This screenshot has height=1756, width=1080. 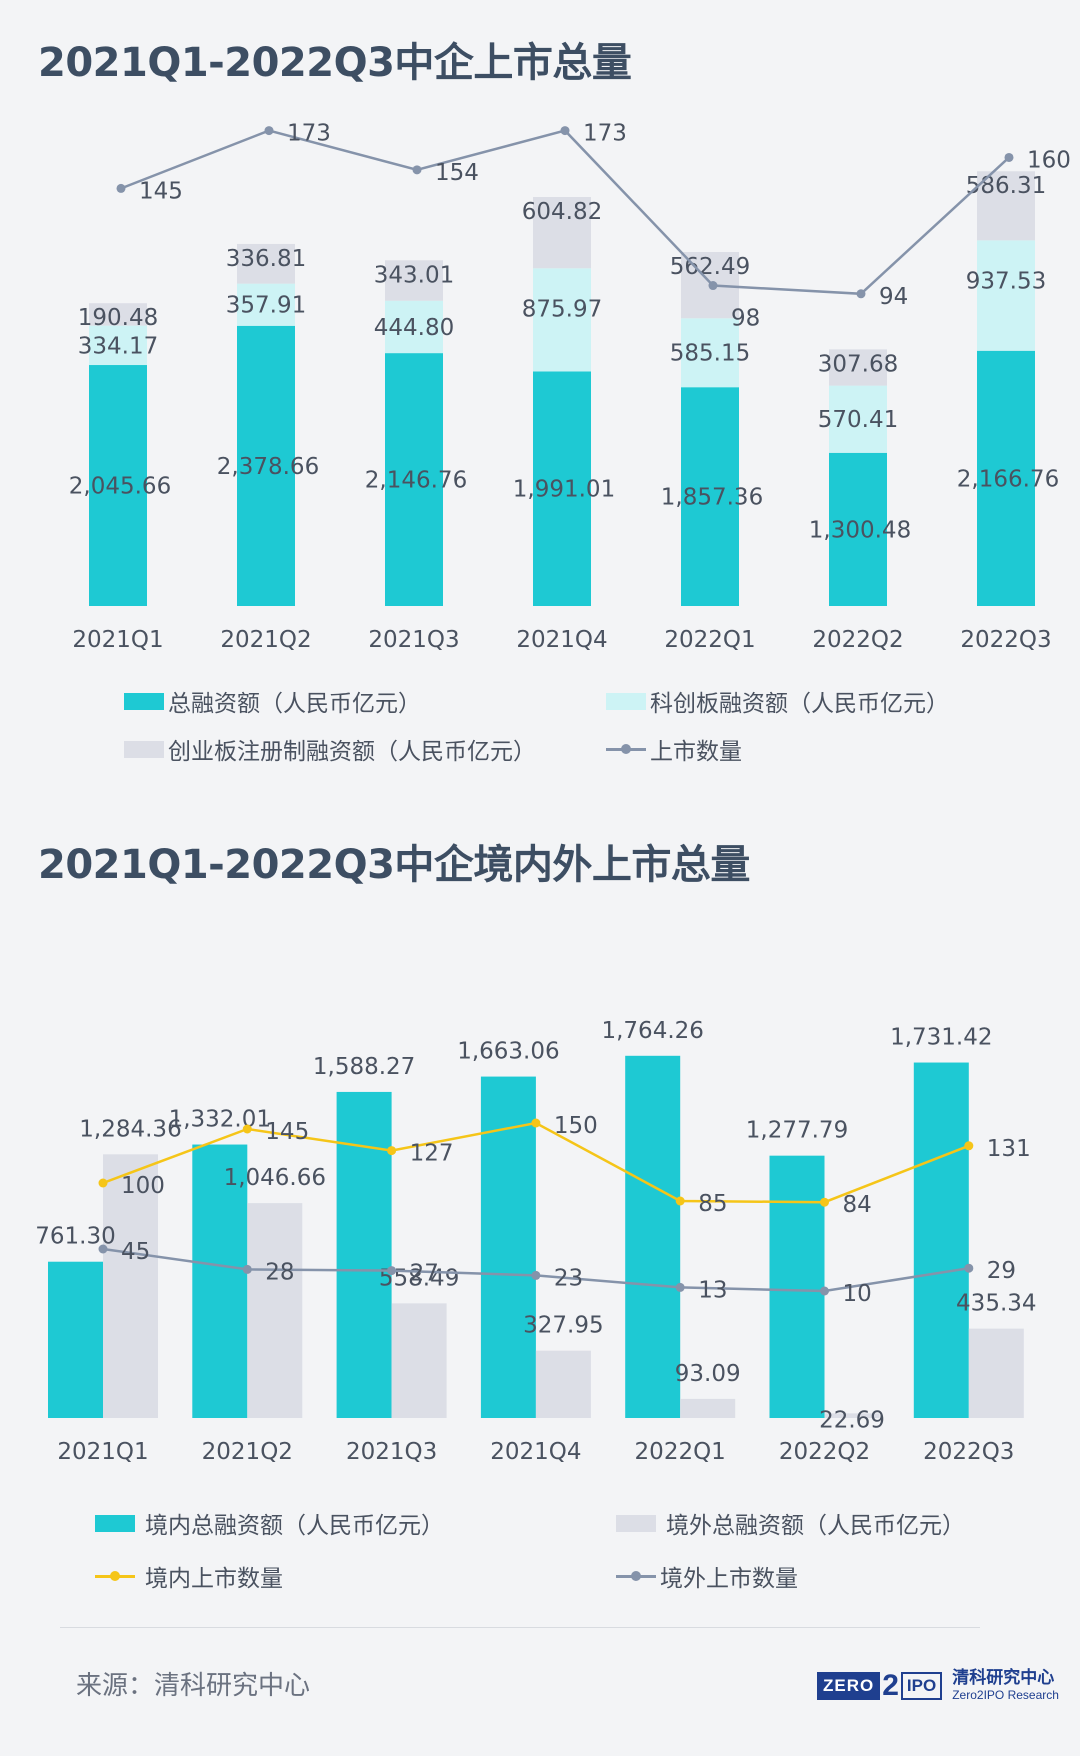 I want to click on label-overseas-amount: 22.69, so click(x=852, y=1420).